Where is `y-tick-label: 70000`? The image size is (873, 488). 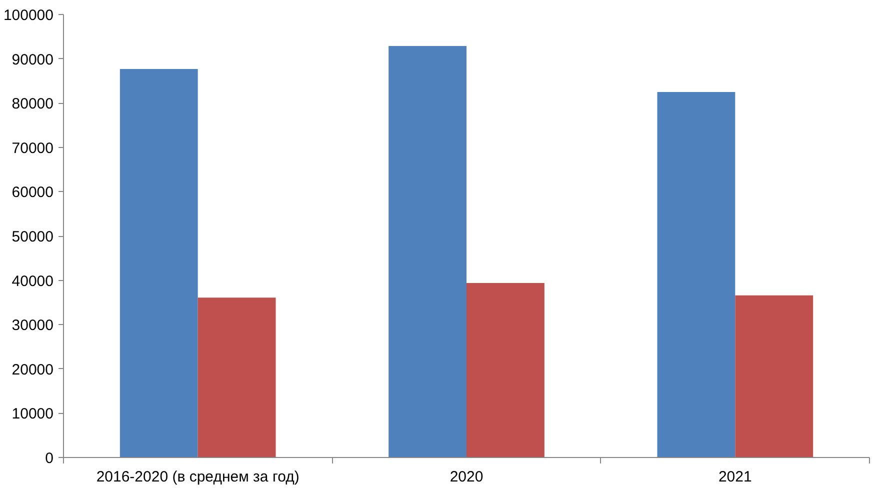 y-tick-label: 70000 is located at coordinates (33, 148).